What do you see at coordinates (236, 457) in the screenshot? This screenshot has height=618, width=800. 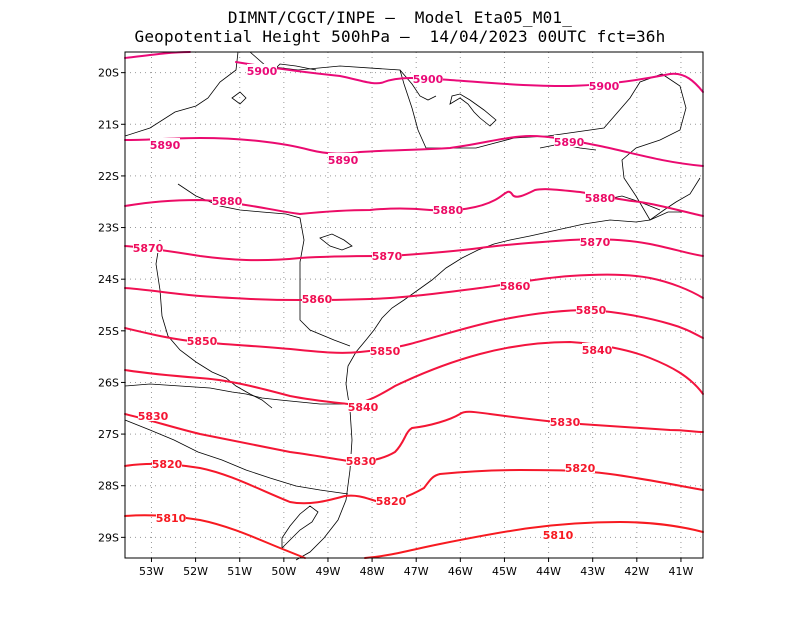 I see `state-border-sc-rs` at bounding box center [236, 457].